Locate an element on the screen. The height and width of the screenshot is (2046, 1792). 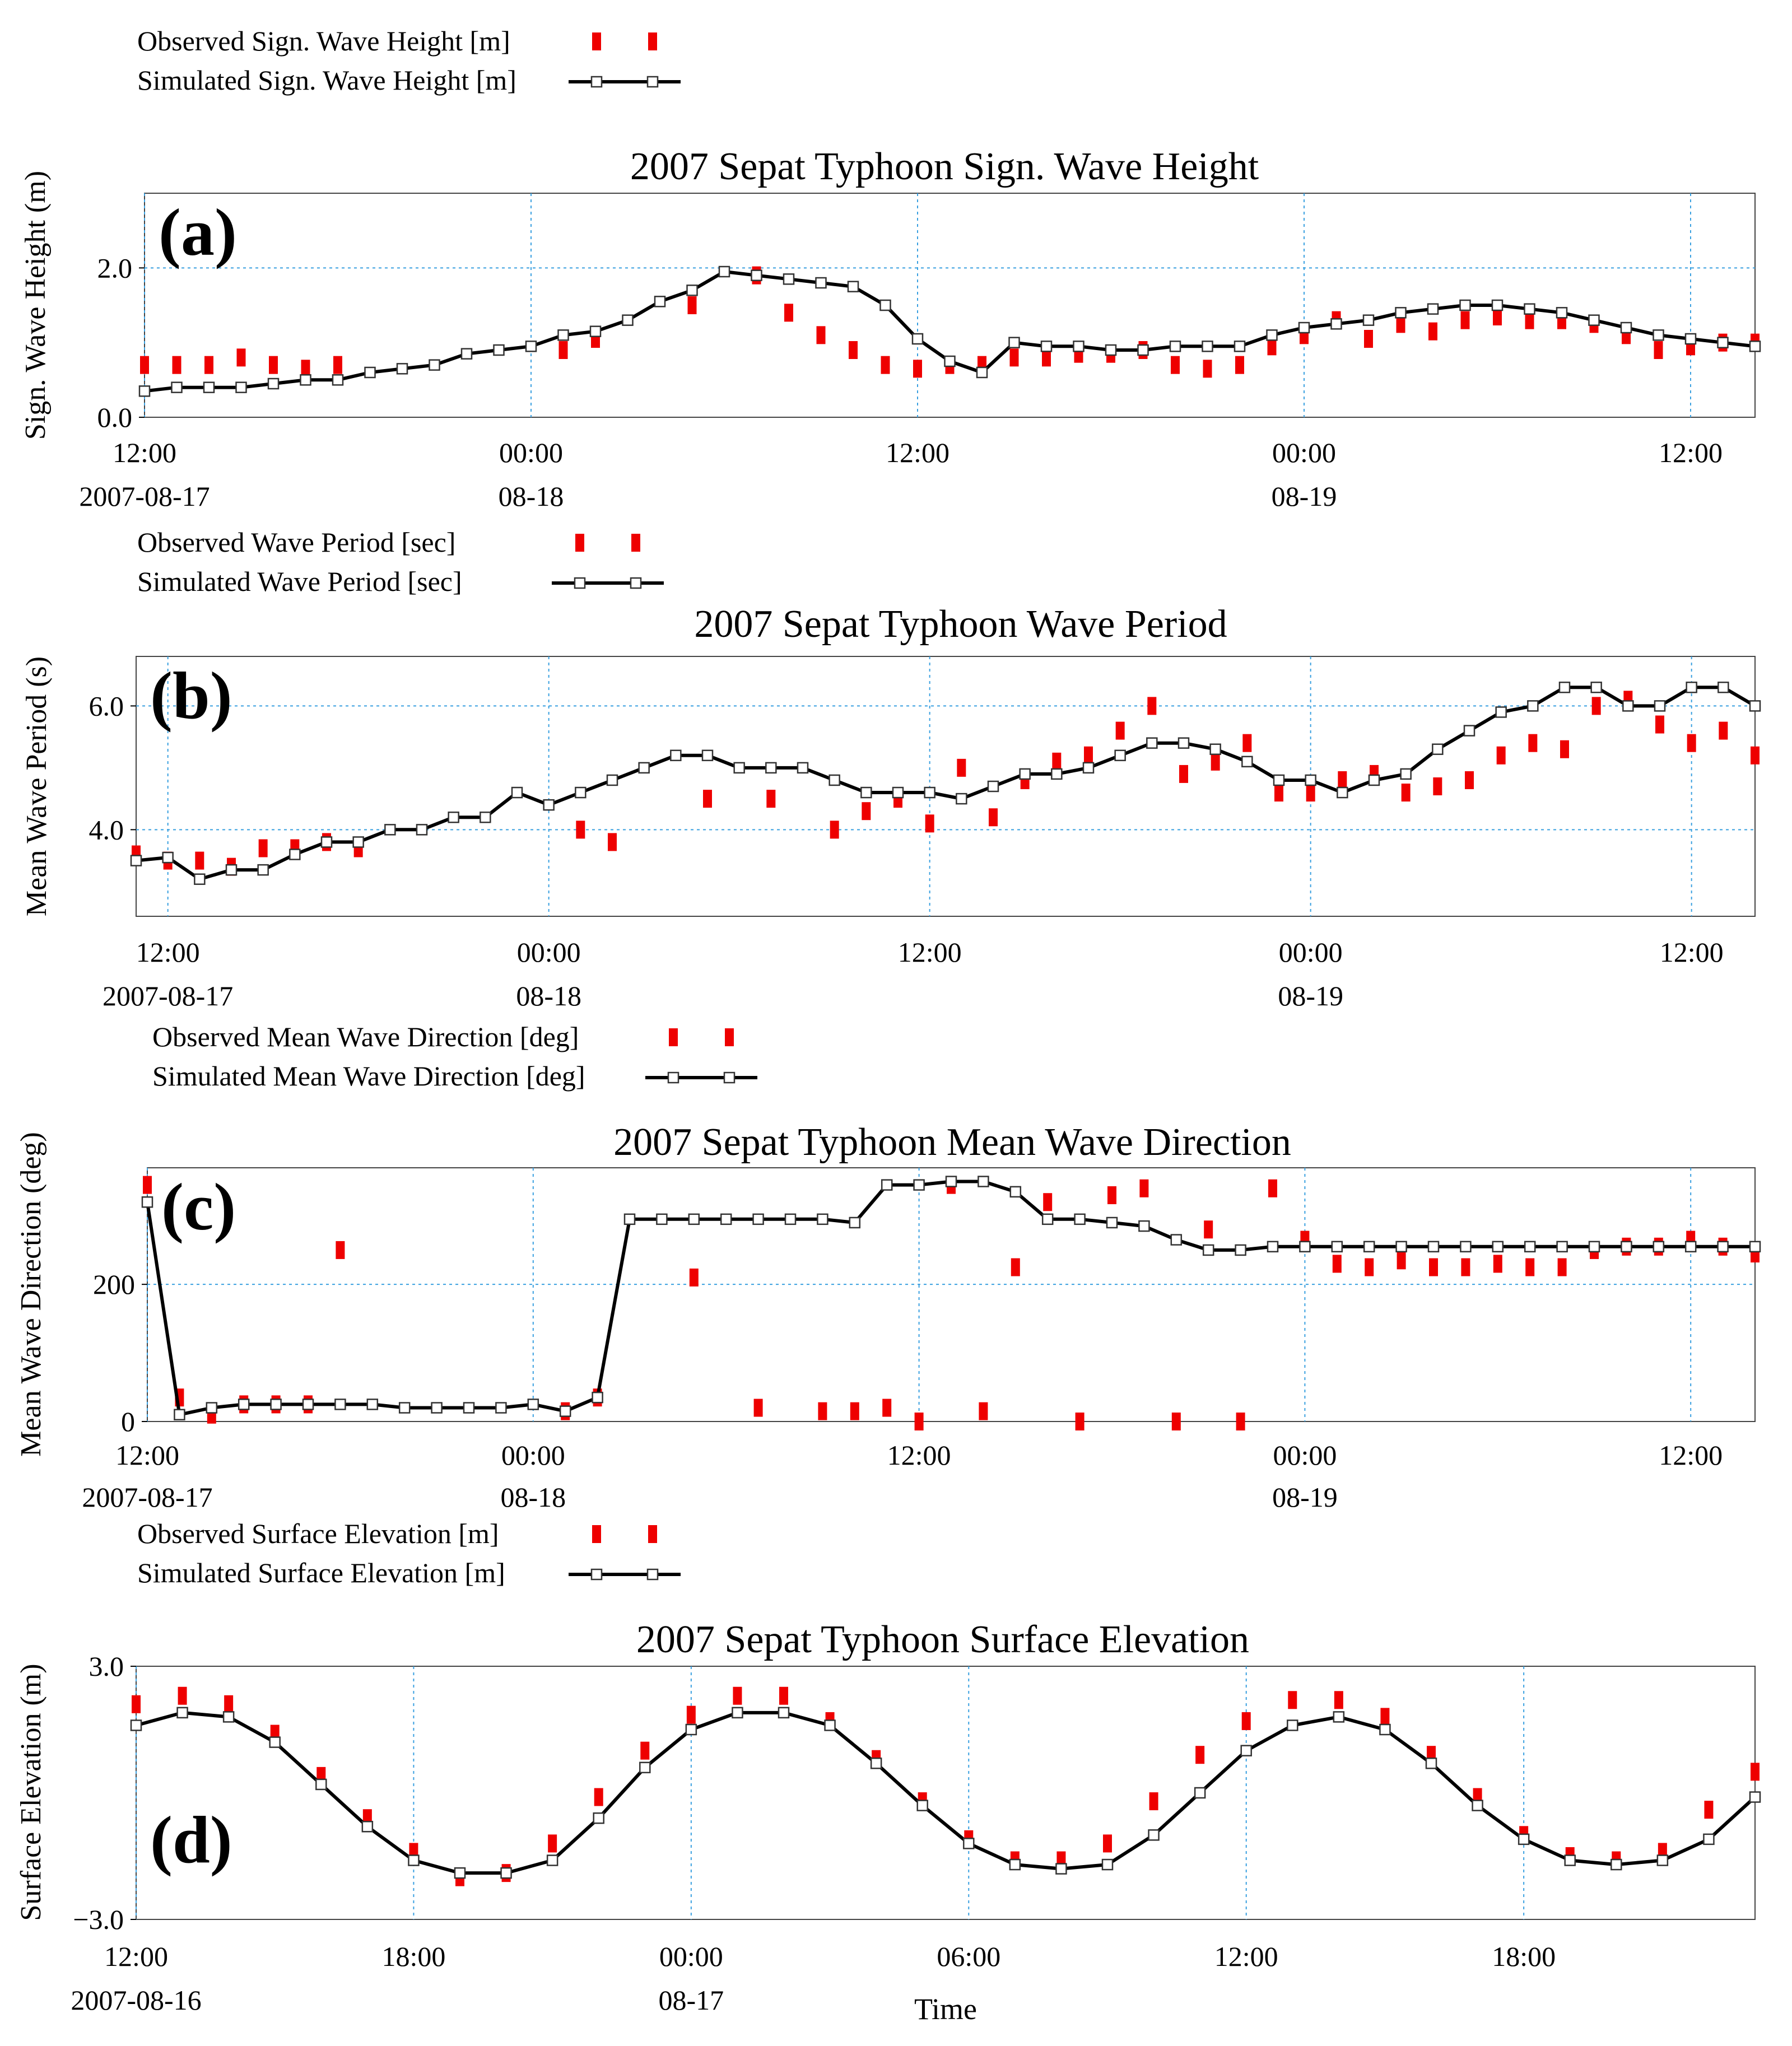
x-tick-label: 06:00 is located at coordinates (968, 1956).